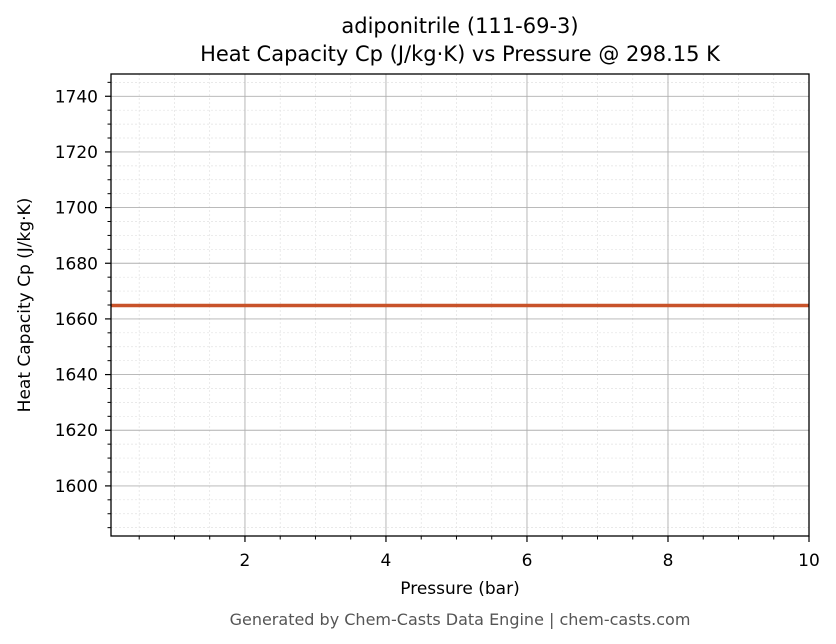  I want to click on x-tick-label: 2, so click(245, 561).